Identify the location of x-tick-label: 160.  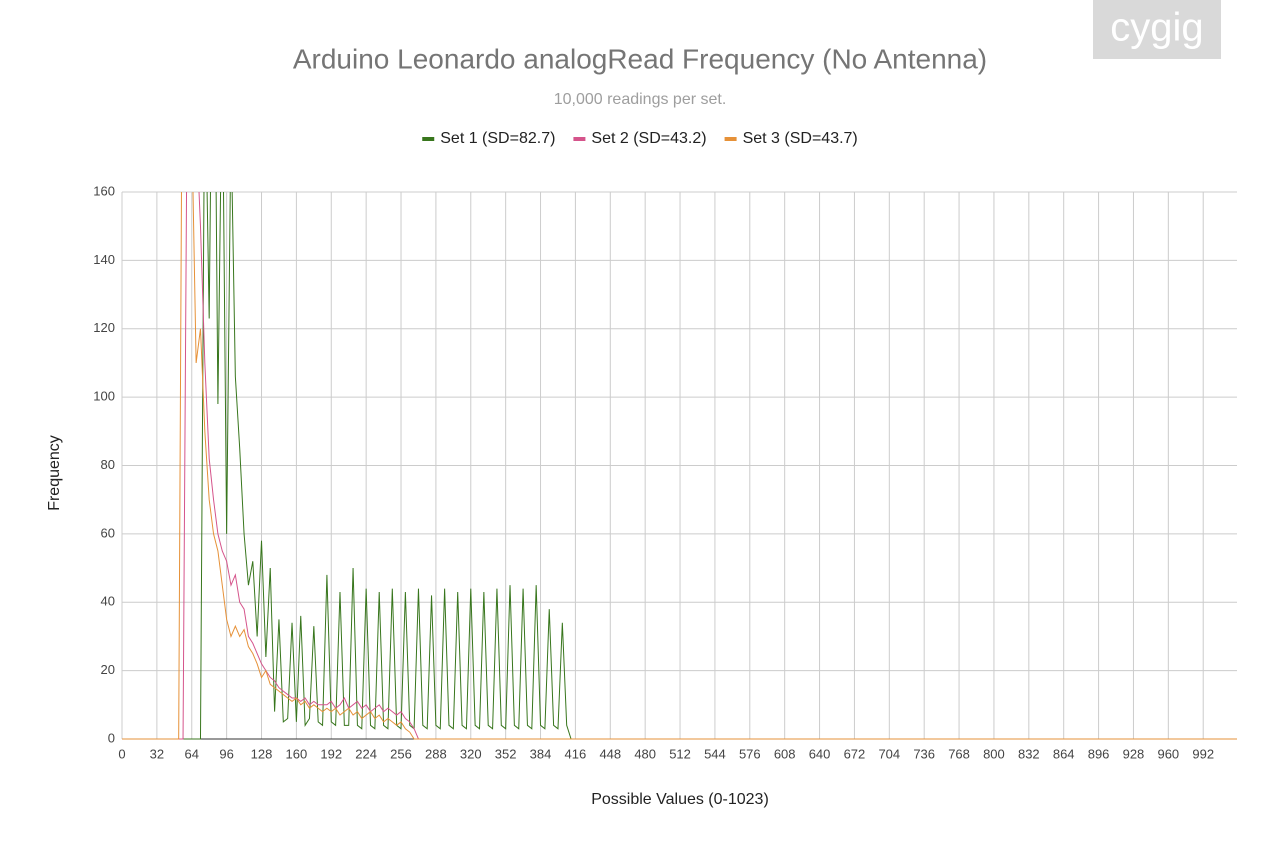
(297, 753).